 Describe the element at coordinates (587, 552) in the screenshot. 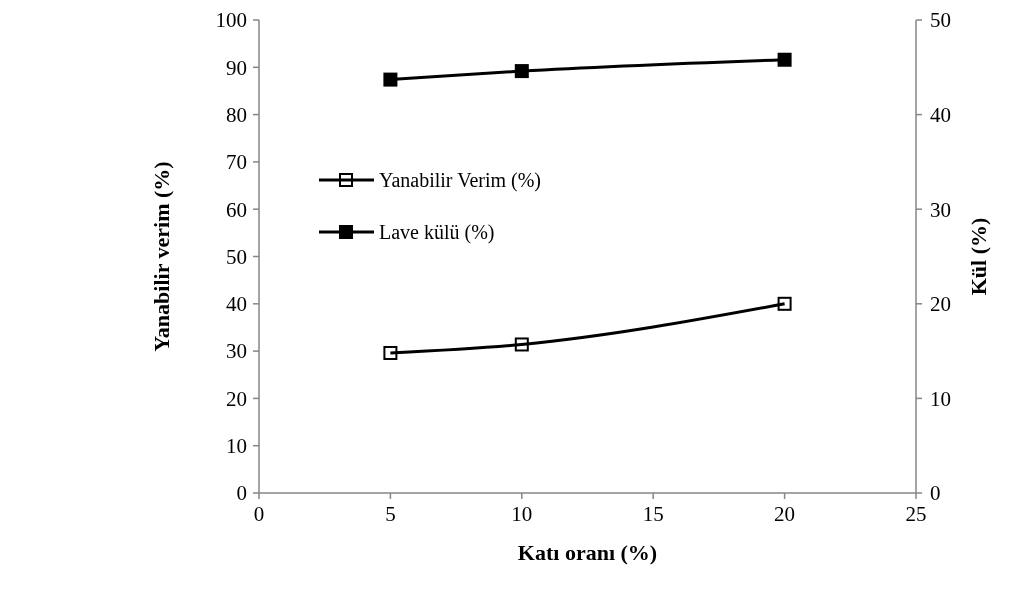

I see `x-axis-title: Katı oranı (%)` at that location.